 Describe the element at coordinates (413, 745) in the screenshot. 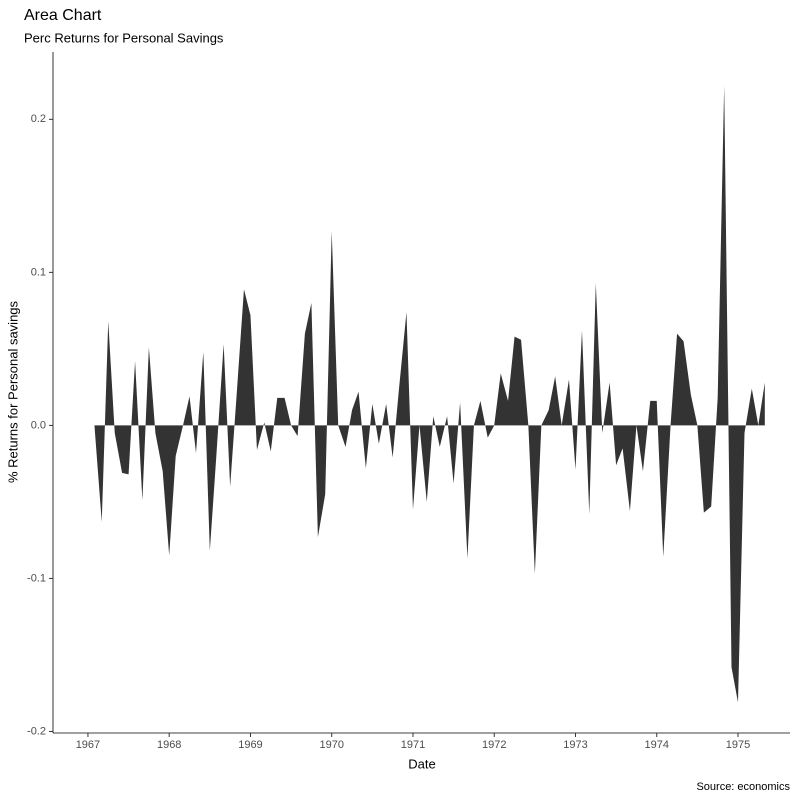

I see `x-tick-label: 1971` at that location.